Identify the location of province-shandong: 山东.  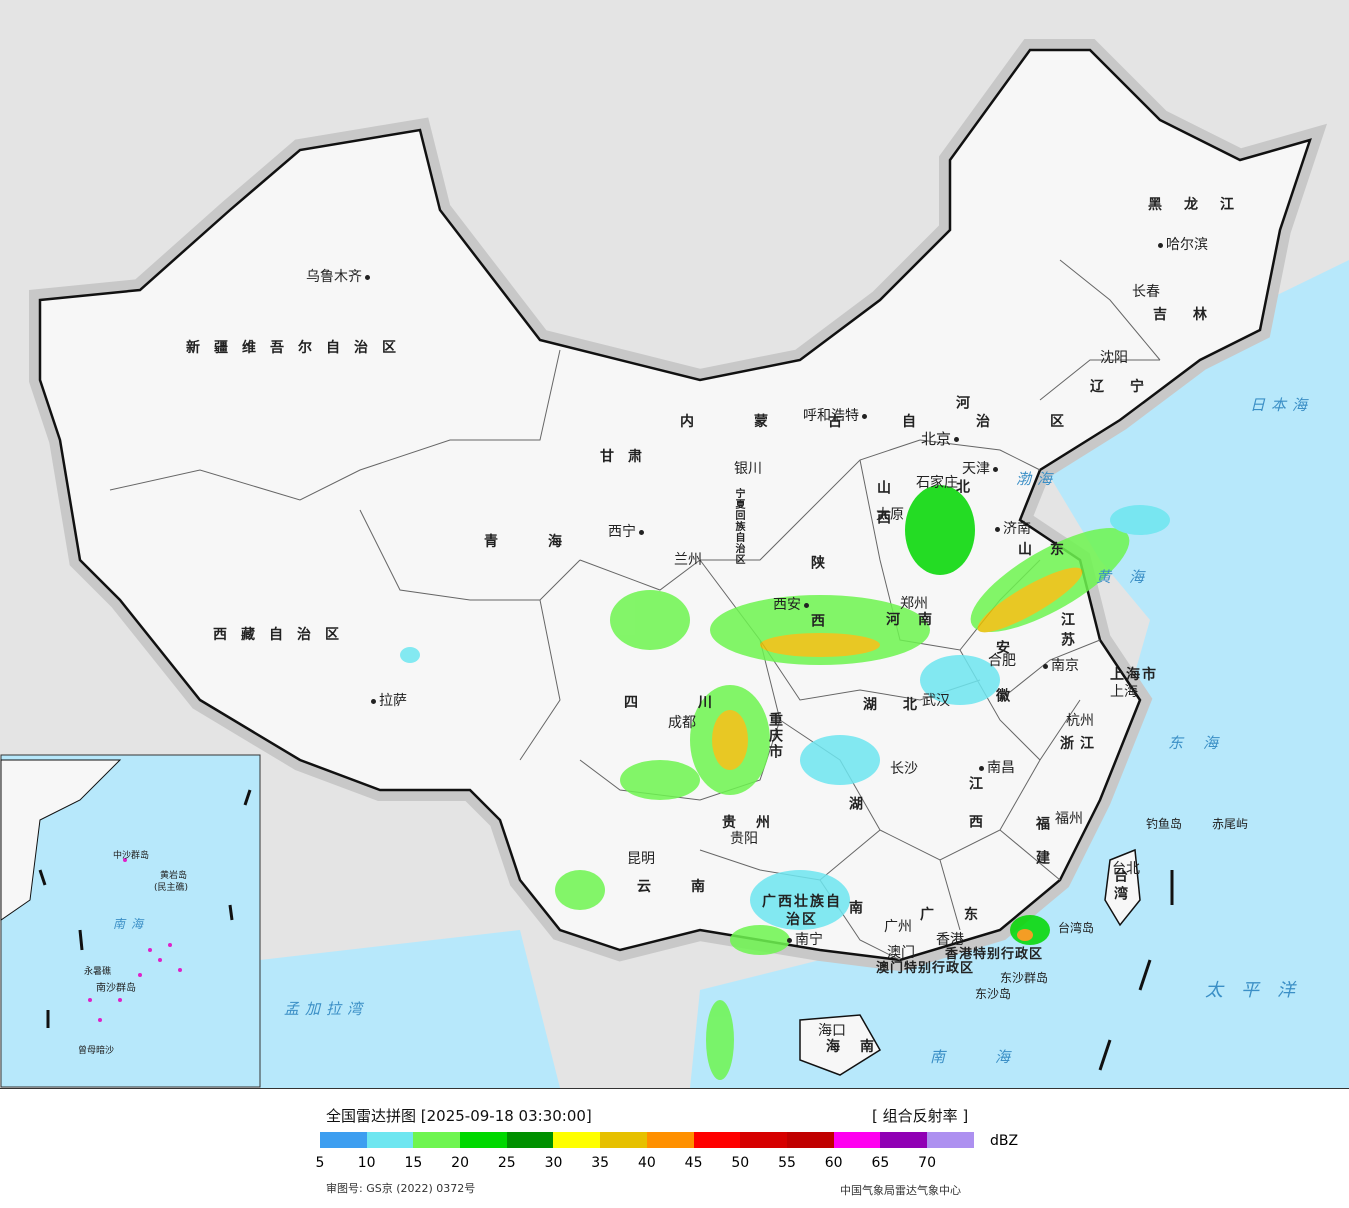
(1050, 550).